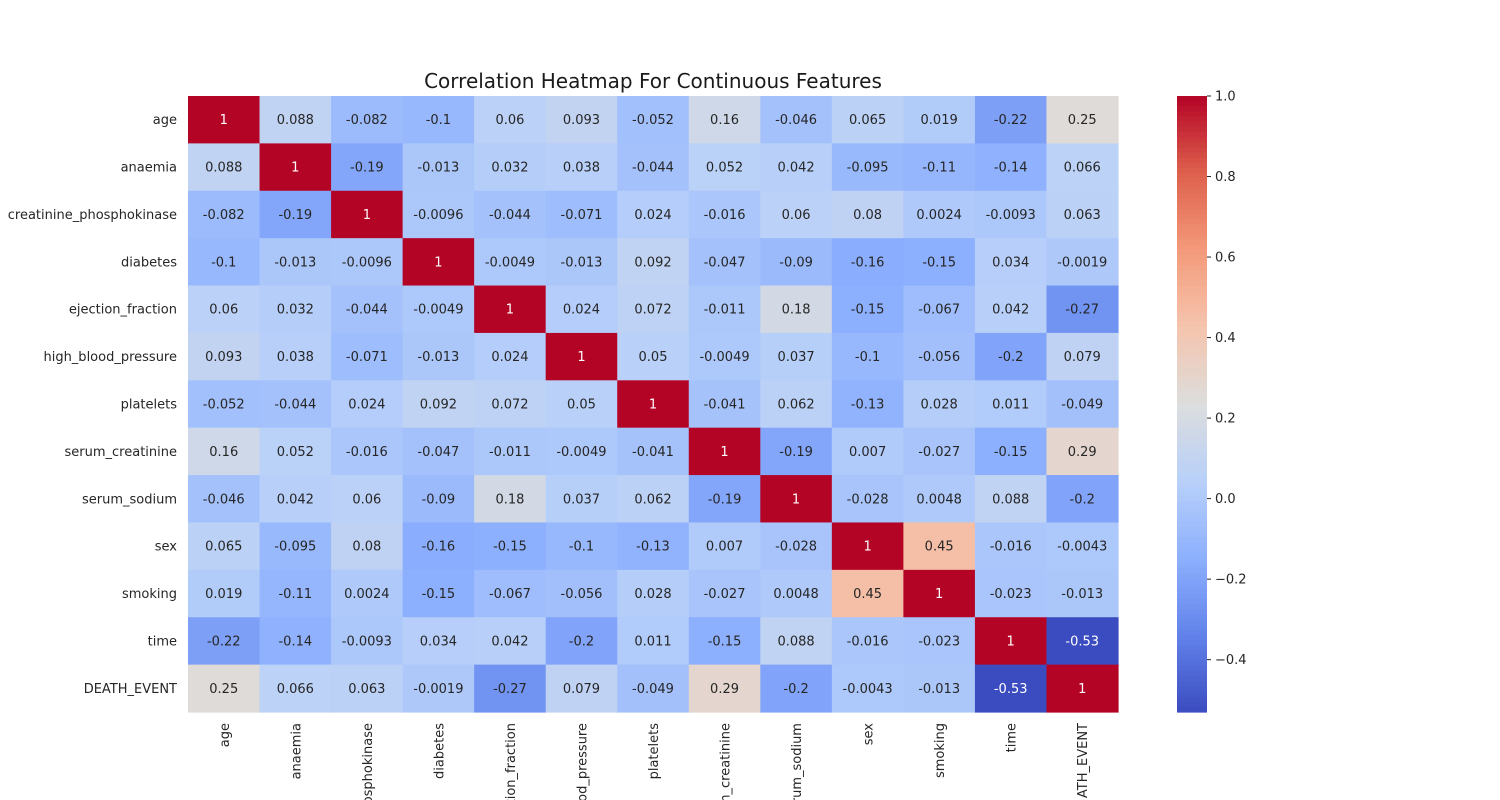 The image size is (1500, 800). I want to click on cell-value-label: -0.27, so click(1082, 310).